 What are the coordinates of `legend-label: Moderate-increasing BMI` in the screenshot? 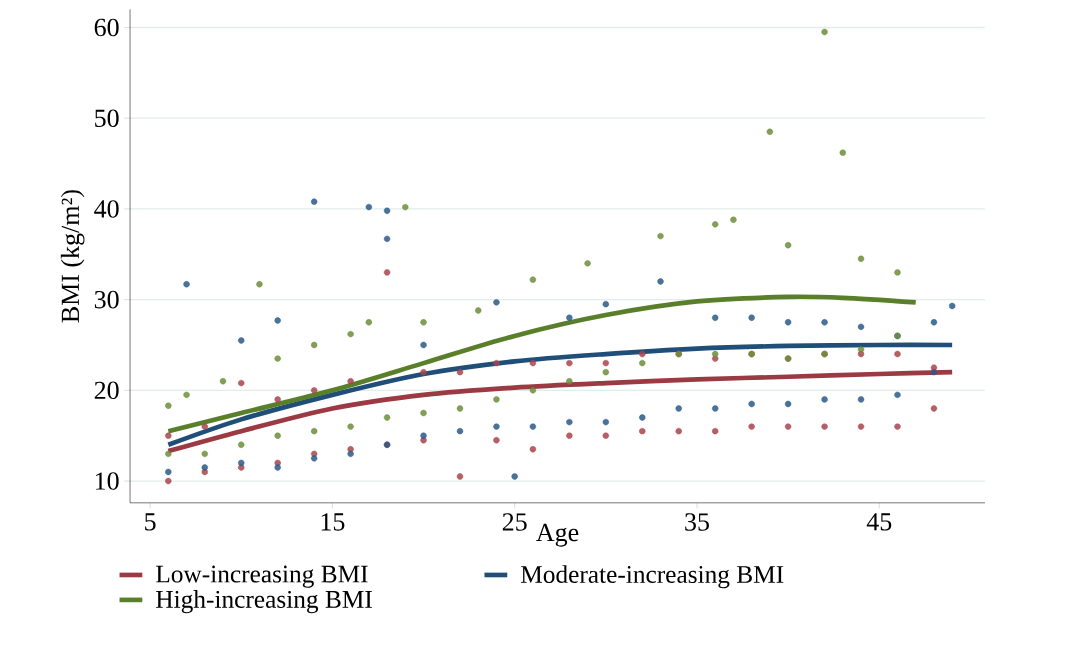 It's located at (652, 577).